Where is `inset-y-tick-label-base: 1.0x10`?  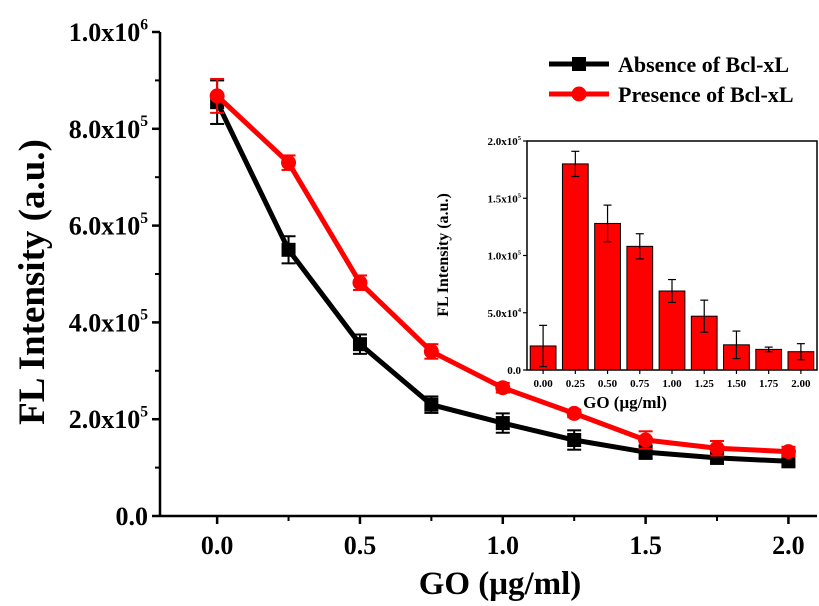 inset-y-tick-label-base: 1.0x10 is located at coordinates (502, 257).